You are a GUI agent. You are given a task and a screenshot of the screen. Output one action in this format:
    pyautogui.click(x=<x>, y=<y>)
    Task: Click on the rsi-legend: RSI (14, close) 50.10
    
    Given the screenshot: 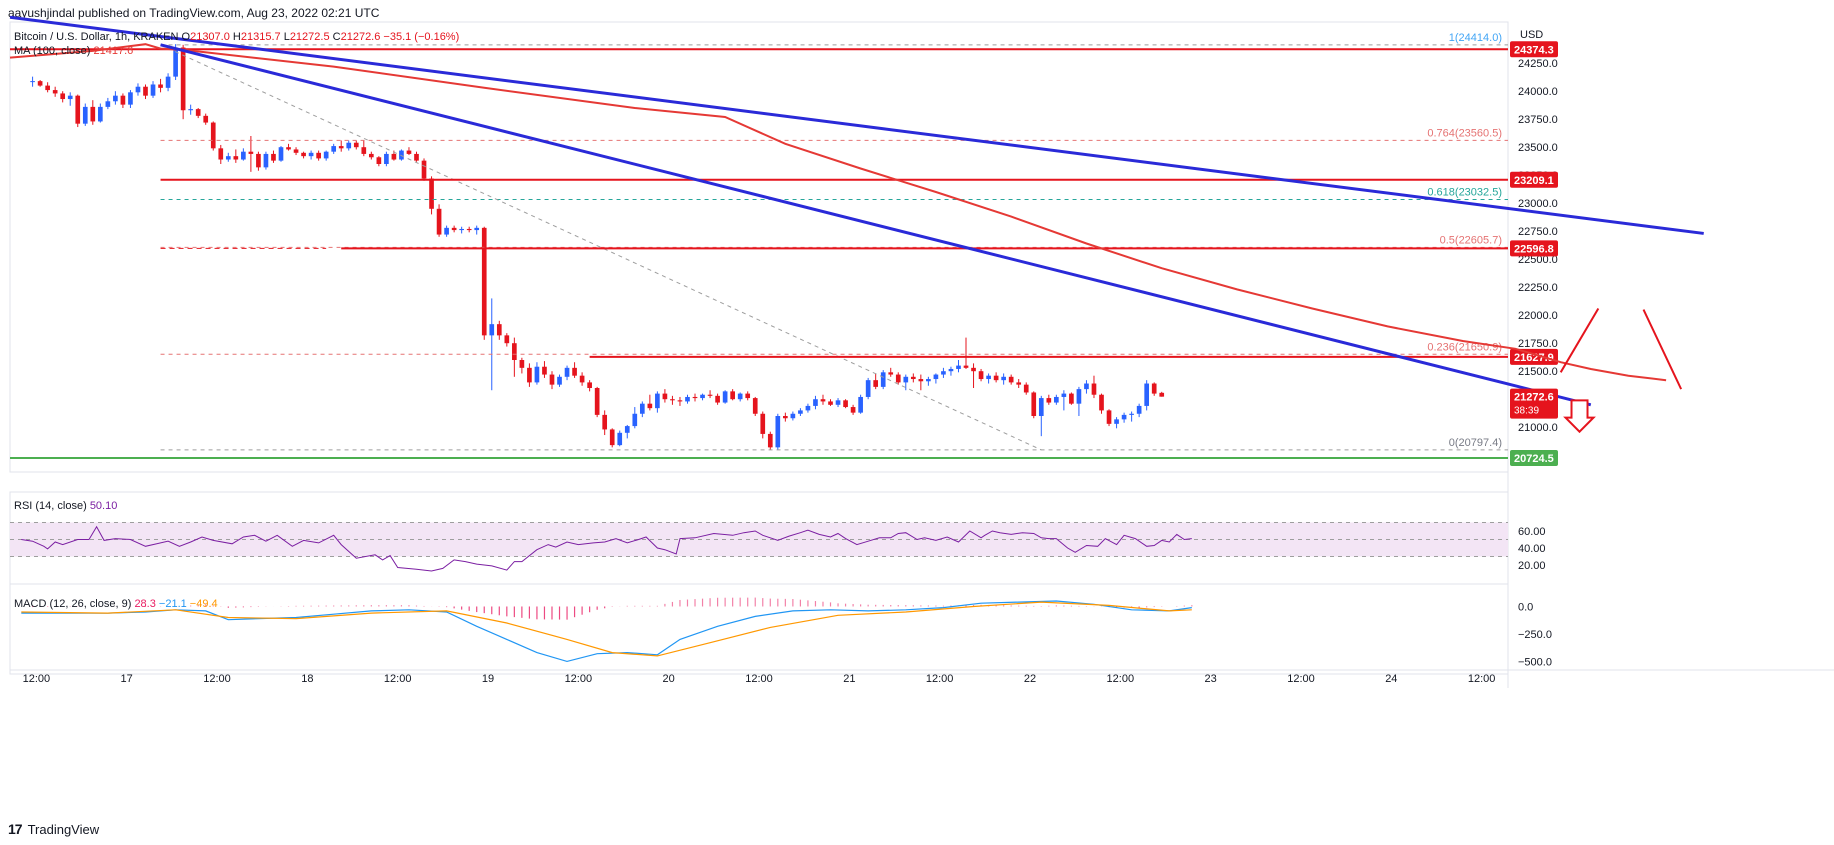 What is the action you would take?
    pyautogui.click(x=65, y=506)
    